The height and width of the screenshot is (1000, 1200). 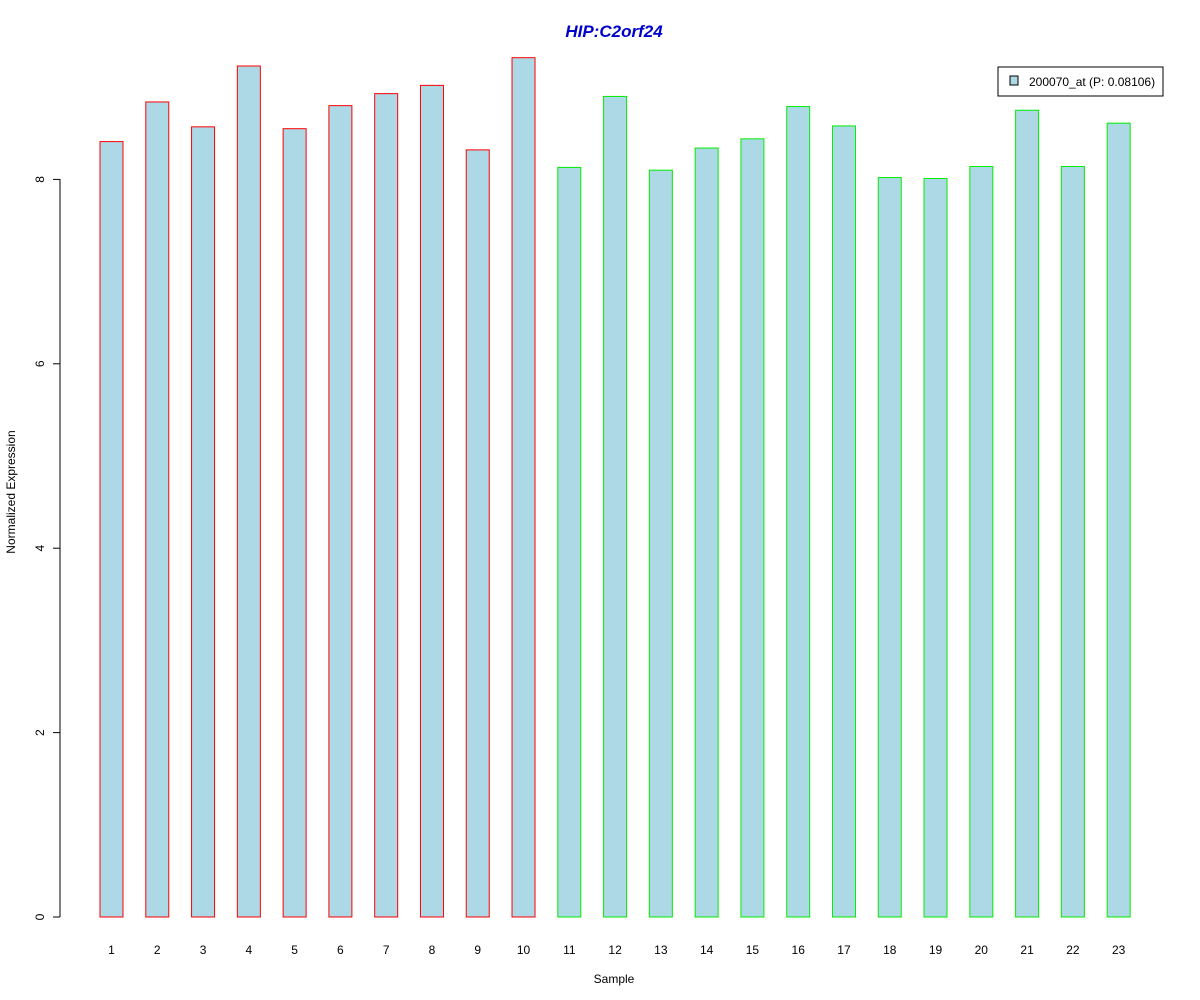 I want to click on legend-label: 200070_at (P: 0.08106), so click(x=1092, y=82).